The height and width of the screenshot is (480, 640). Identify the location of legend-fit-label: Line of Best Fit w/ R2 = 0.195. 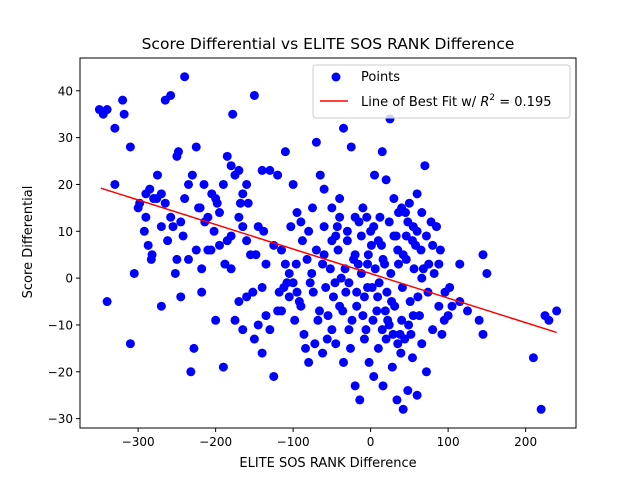
(456, 101).